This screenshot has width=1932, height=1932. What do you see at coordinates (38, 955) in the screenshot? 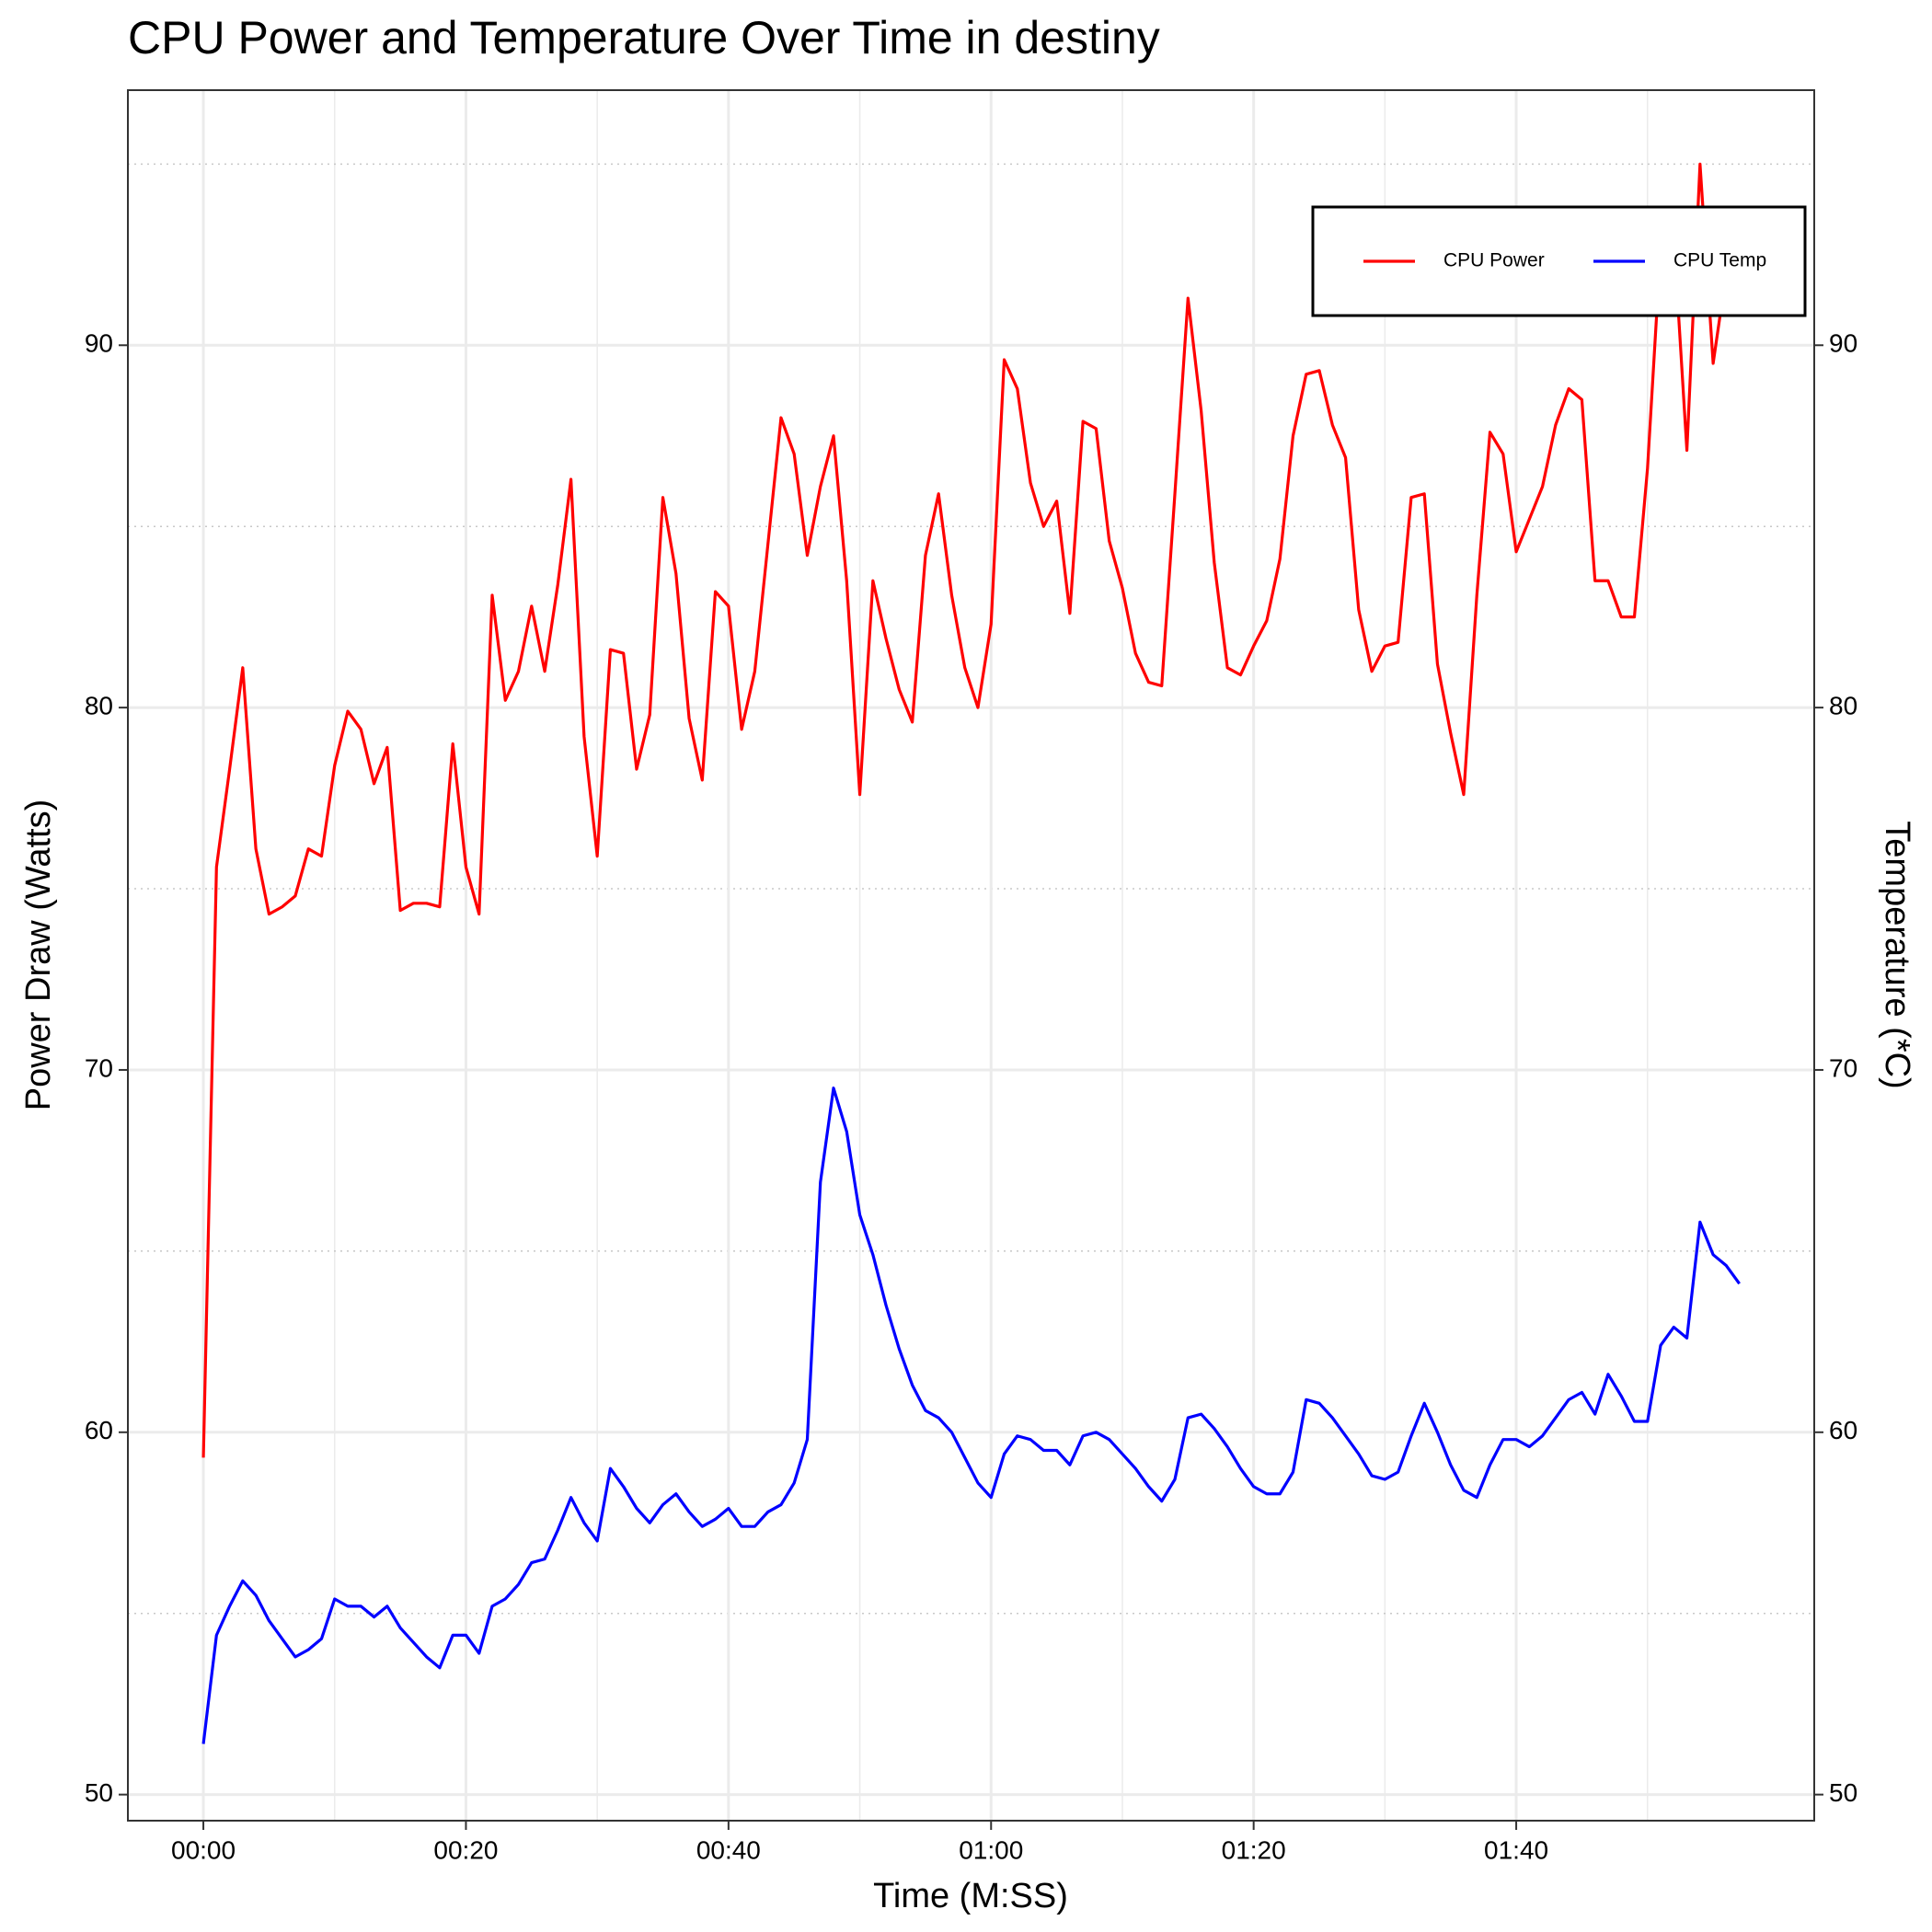
I see `y-axis-label: Power Draw (Watts)` at bounding box center [38, 955].